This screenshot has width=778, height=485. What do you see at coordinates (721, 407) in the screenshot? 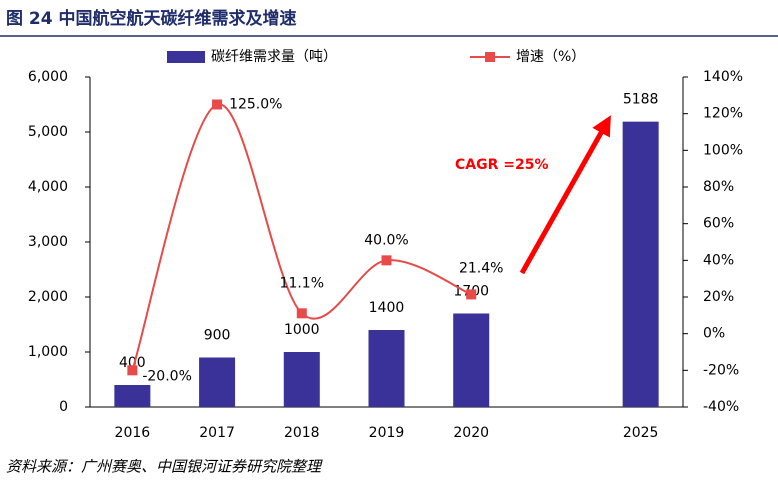
I see `y2-tick-label: -40%` at bounding box center [721, 407].